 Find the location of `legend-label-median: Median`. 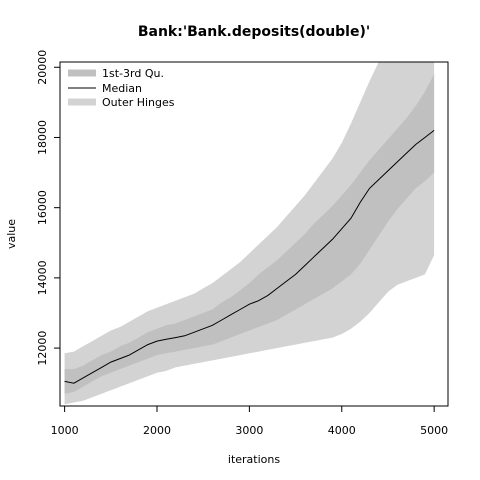

legend-label-median: Median is located at coordinates (122, 88).